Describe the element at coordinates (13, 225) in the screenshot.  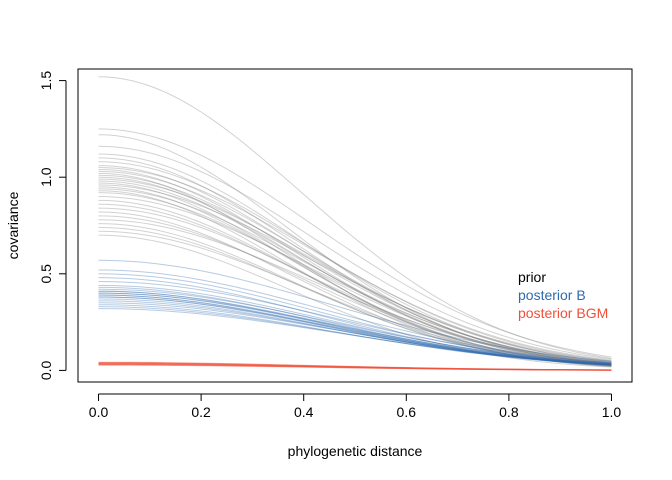
I see `y-axis-title: covariance` at that location.